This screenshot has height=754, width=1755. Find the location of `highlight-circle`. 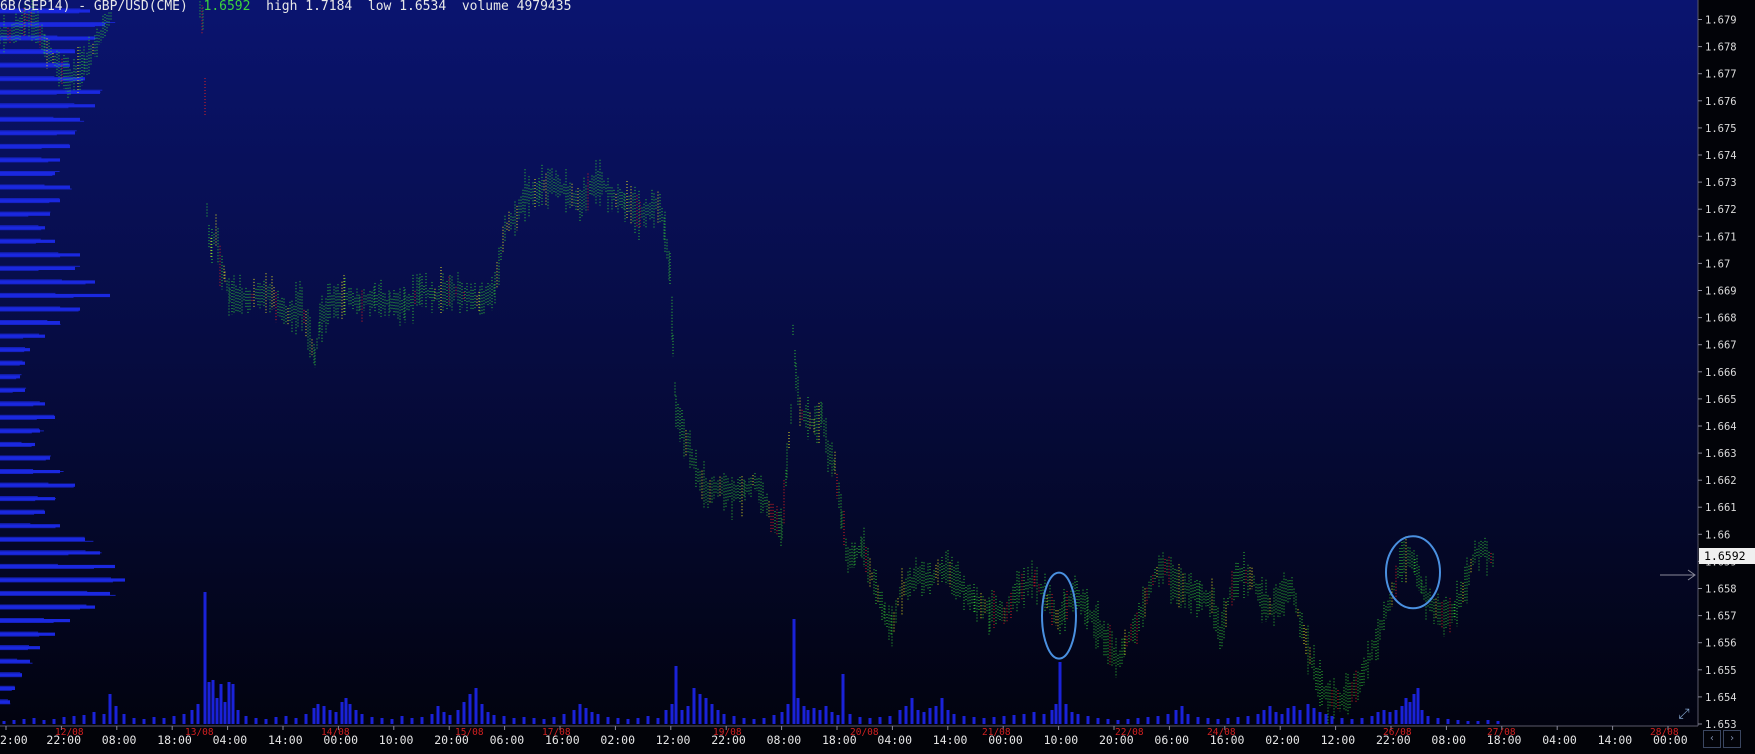

highlight-circle is located at coordinates (1059, 615).